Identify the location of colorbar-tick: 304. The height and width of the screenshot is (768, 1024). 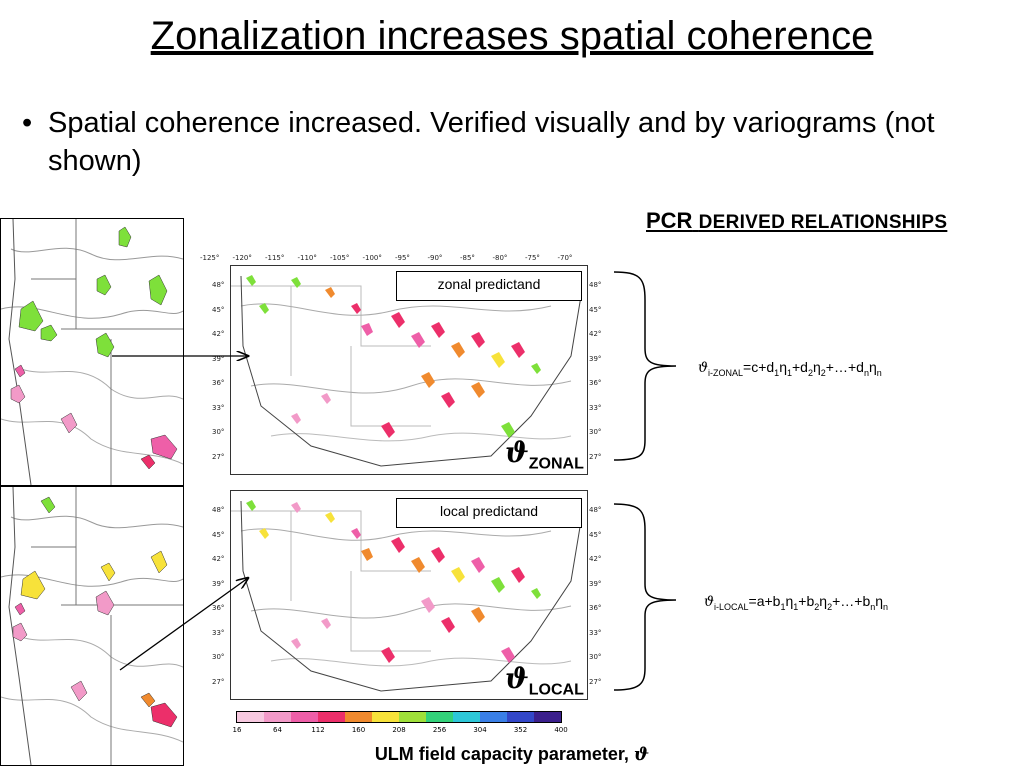
(480, 730).